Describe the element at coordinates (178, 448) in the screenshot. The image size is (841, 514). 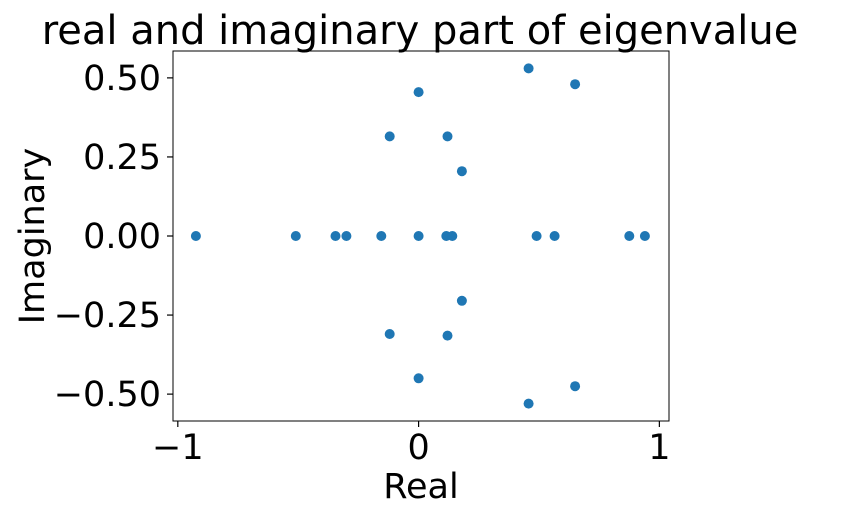
I see `x-tick-label-0: −1` at that location.